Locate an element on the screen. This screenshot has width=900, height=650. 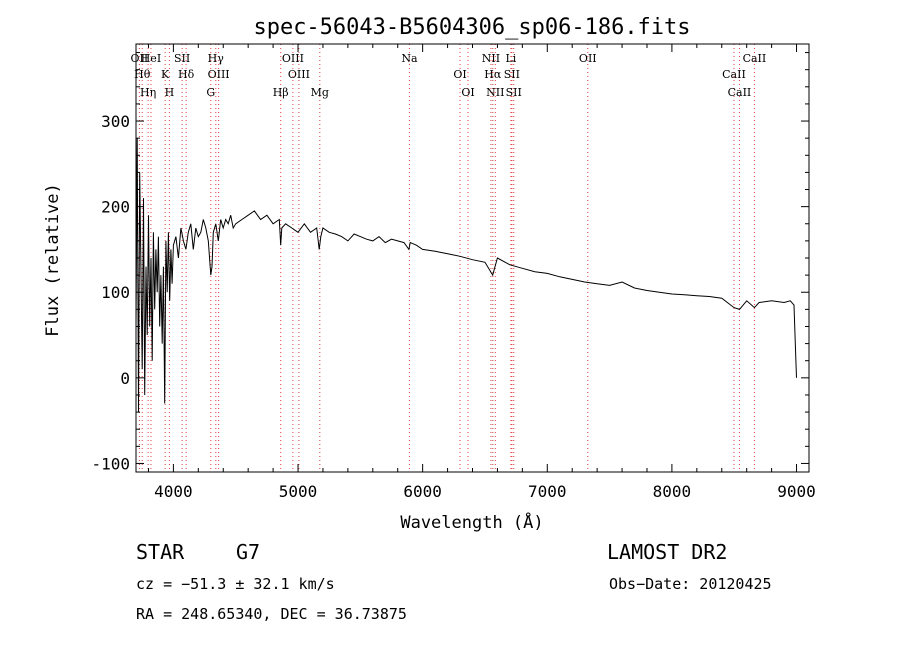
x-axis-label: Wavelength (Å) is located at coordinates (471, 522).